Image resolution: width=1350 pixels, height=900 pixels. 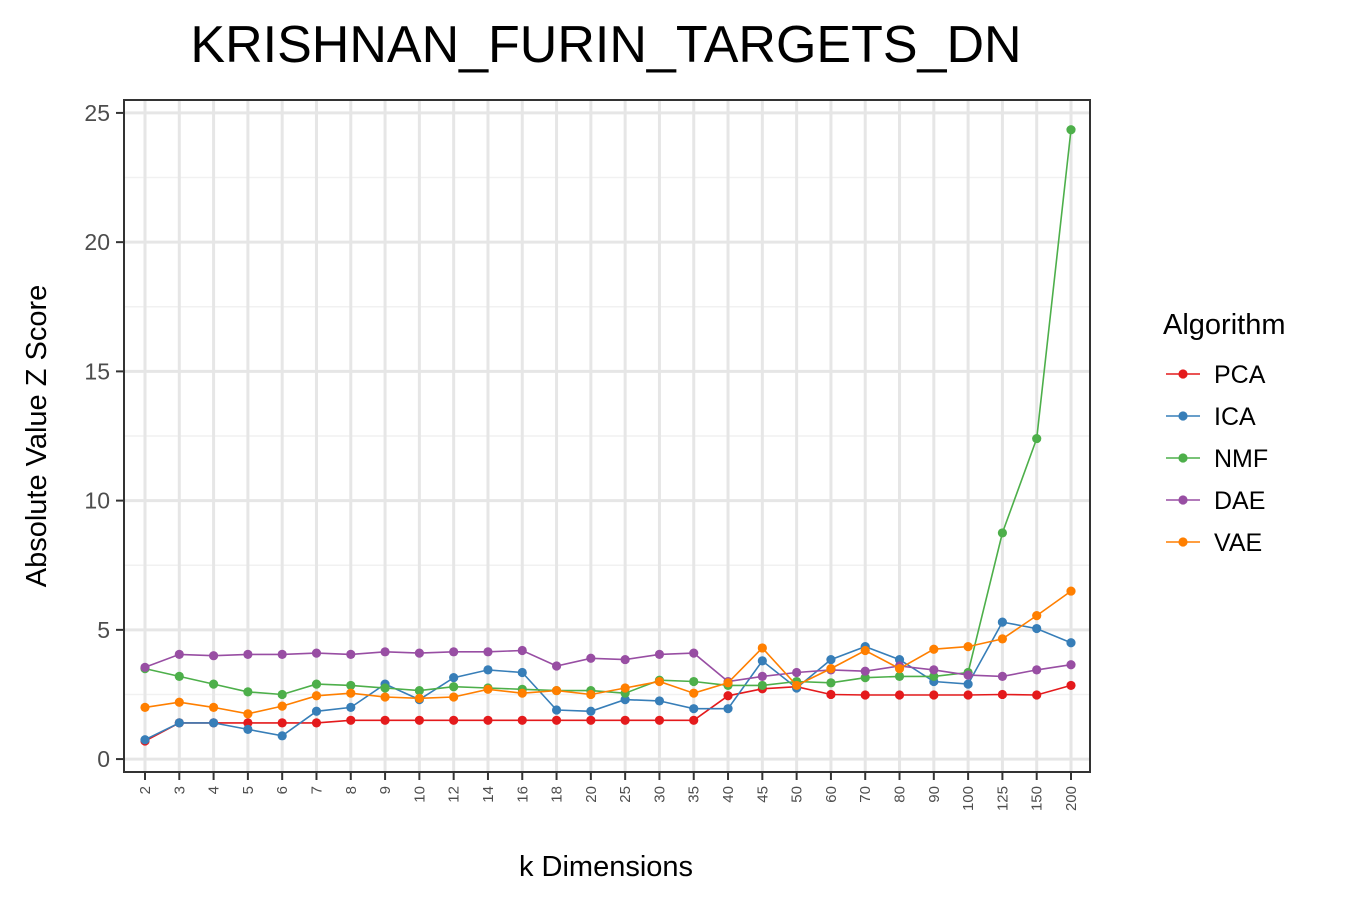 I want to click on x-tick-label: 2, so click(x=145, y=790).